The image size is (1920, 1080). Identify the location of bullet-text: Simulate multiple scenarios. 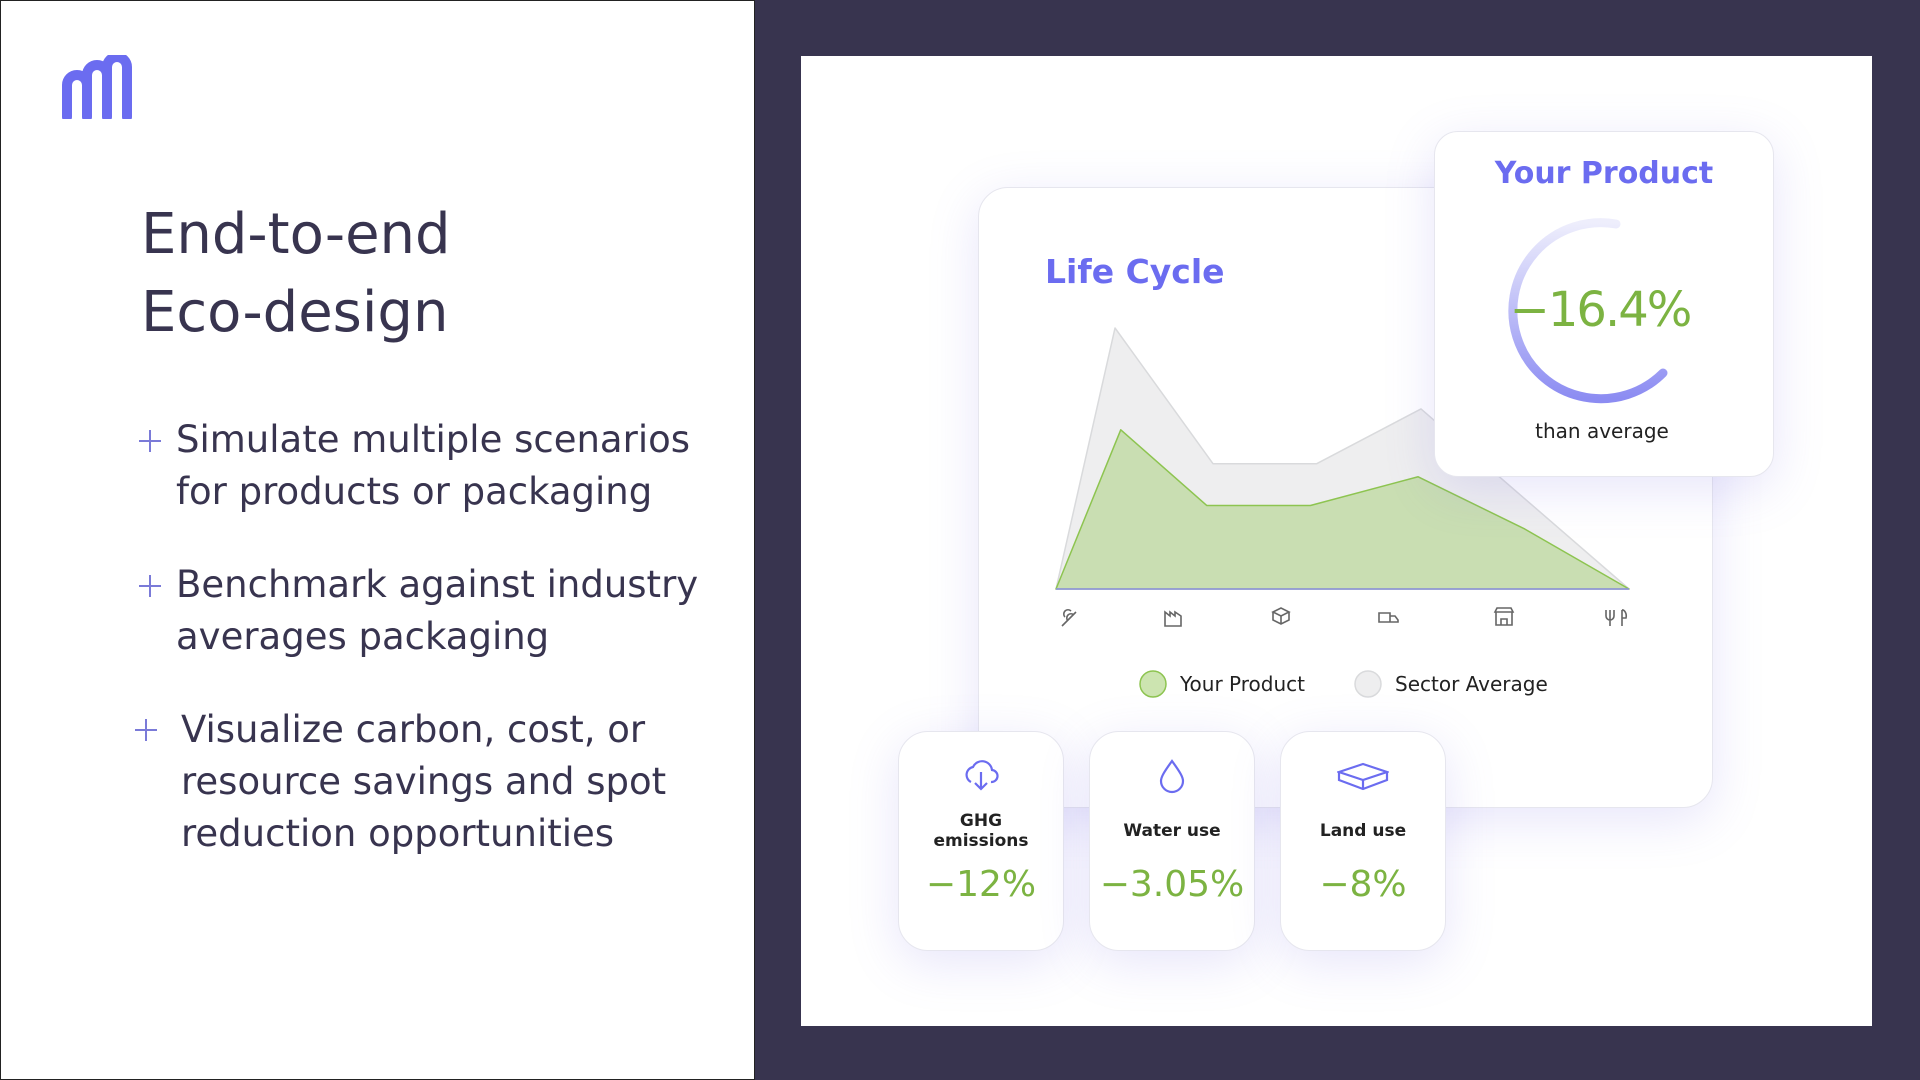
(433, 439).